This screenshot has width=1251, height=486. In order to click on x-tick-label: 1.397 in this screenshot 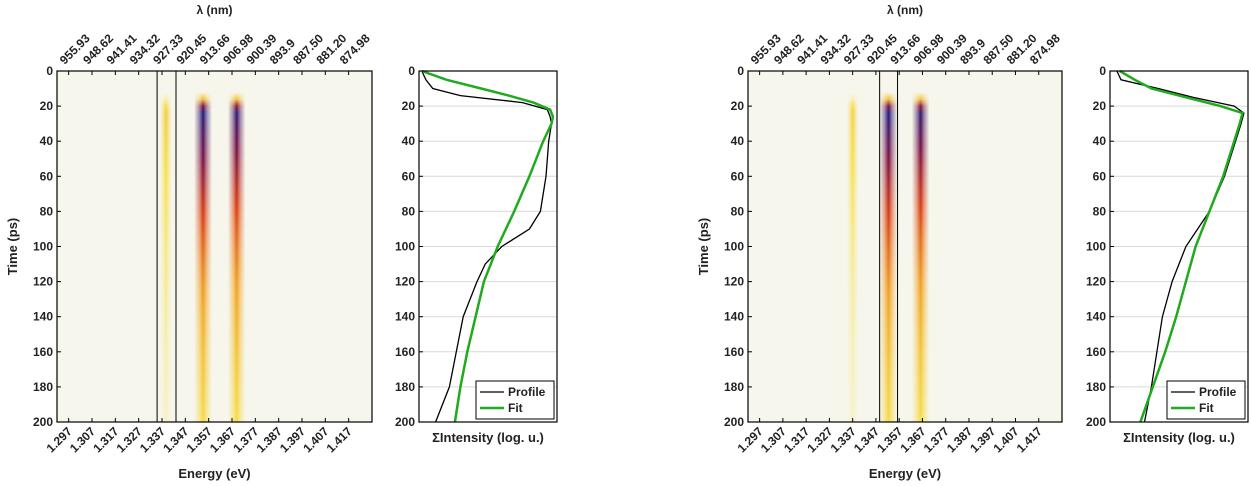, I will do `click(292, 439)`.